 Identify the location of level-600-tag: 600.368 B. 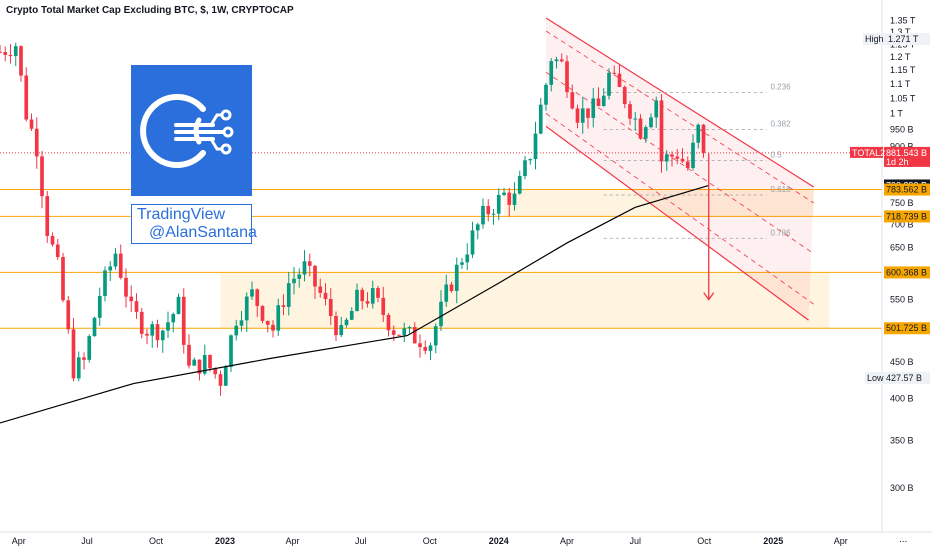
(906, 272).